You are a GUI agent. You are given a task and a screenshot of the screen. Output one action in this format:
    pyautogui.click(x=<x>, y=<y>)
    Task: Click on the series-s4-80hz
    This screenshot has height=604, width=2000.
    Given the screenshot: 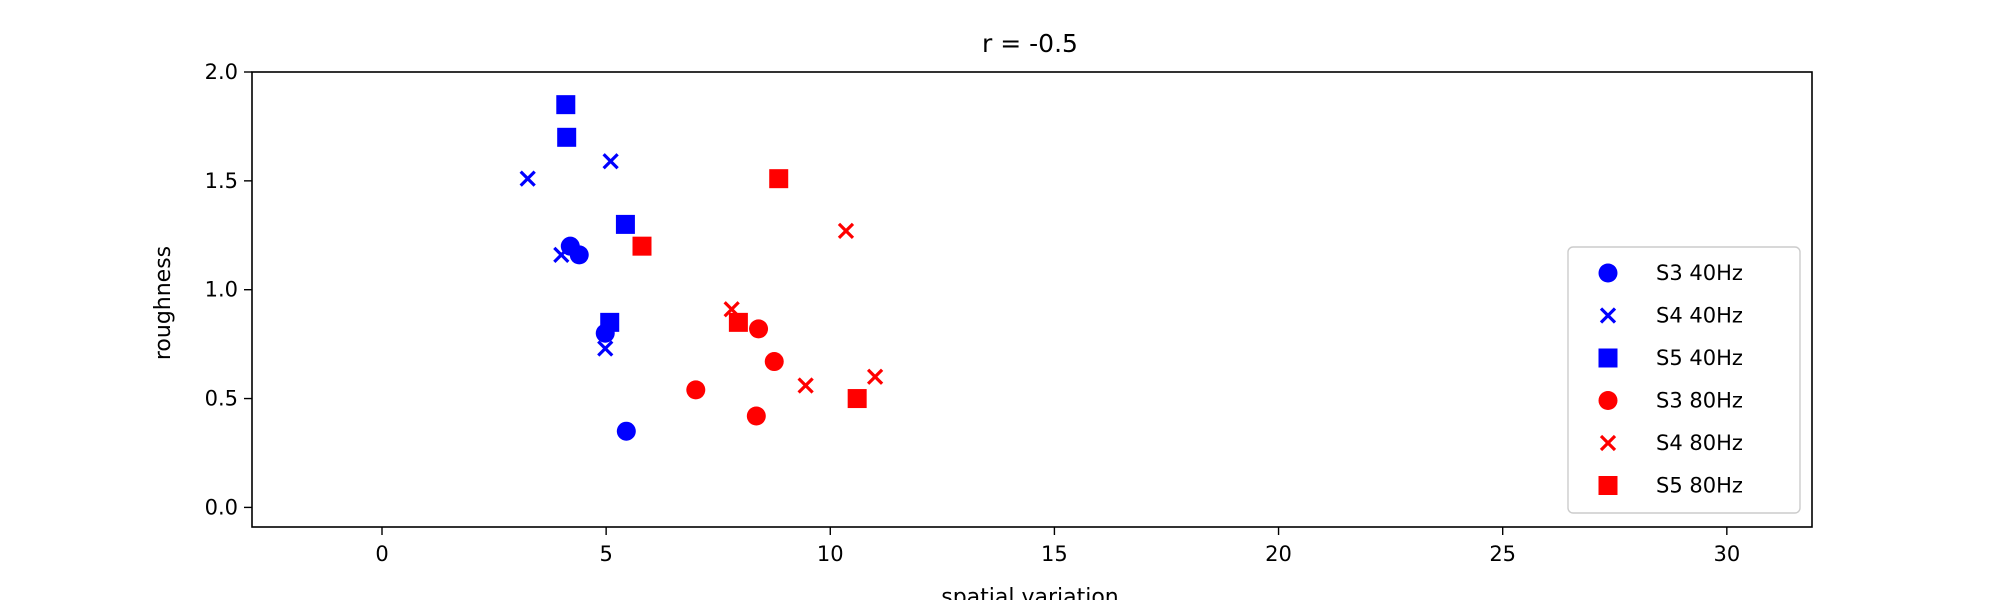 What is the action you would take?
    pyautogui.click(x=803, y=308)
    